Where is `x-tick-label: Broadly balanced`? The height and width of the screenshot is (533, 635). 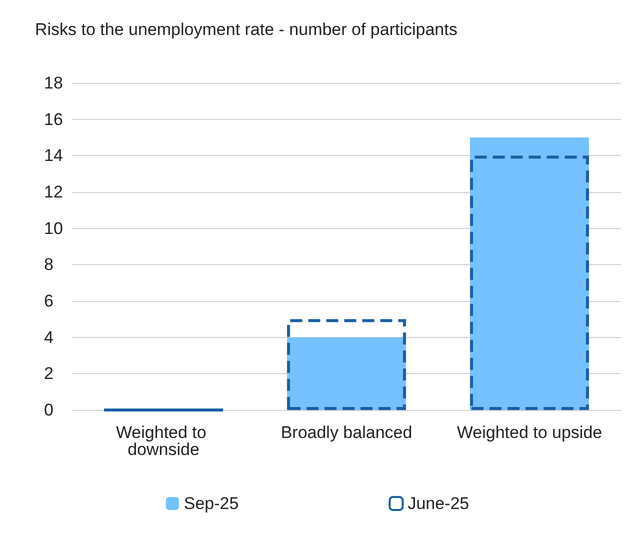
x-tick-label: Broadly balanced is located at coordinates (346, 432).